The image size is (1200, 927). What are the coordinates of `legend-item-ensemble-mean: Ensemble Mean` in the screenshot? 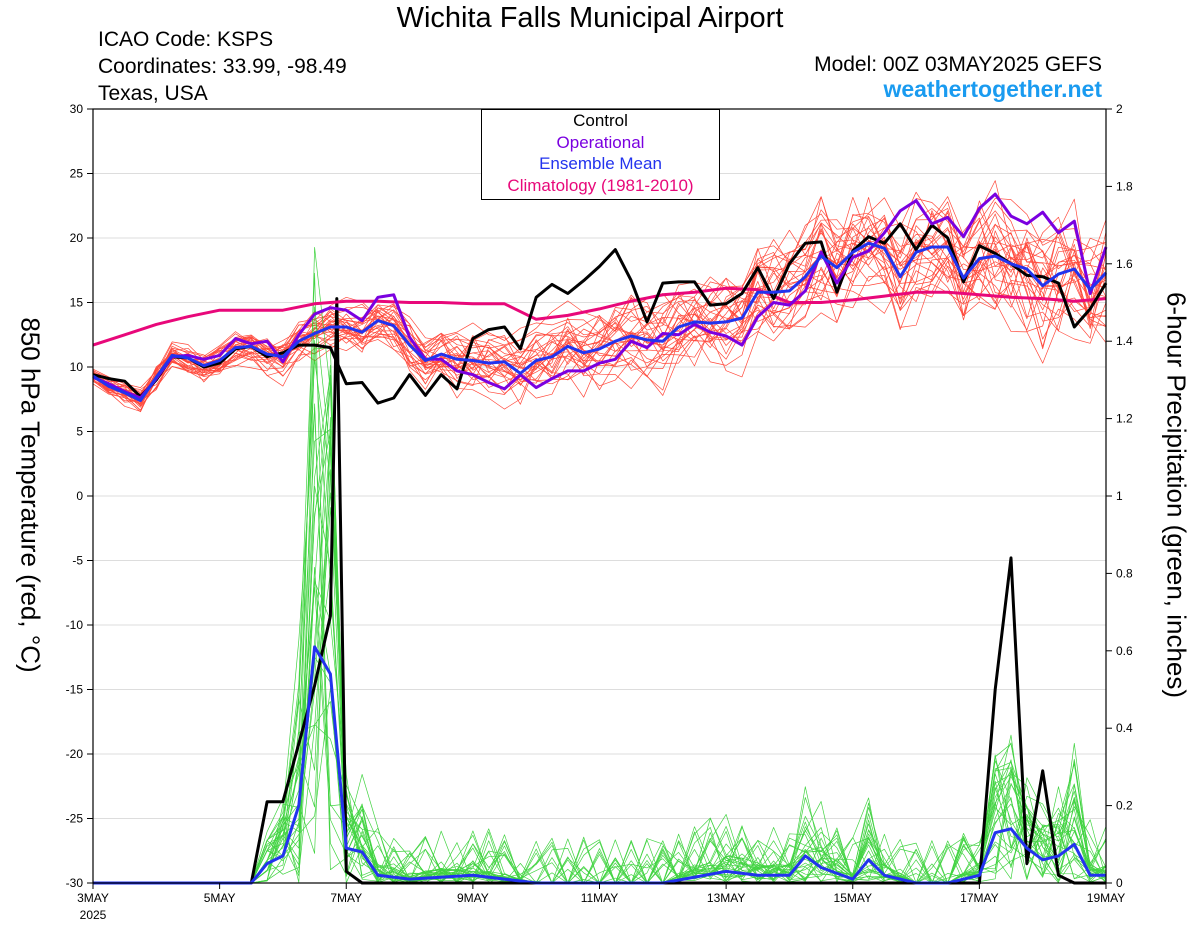 It's located at (600, 163).